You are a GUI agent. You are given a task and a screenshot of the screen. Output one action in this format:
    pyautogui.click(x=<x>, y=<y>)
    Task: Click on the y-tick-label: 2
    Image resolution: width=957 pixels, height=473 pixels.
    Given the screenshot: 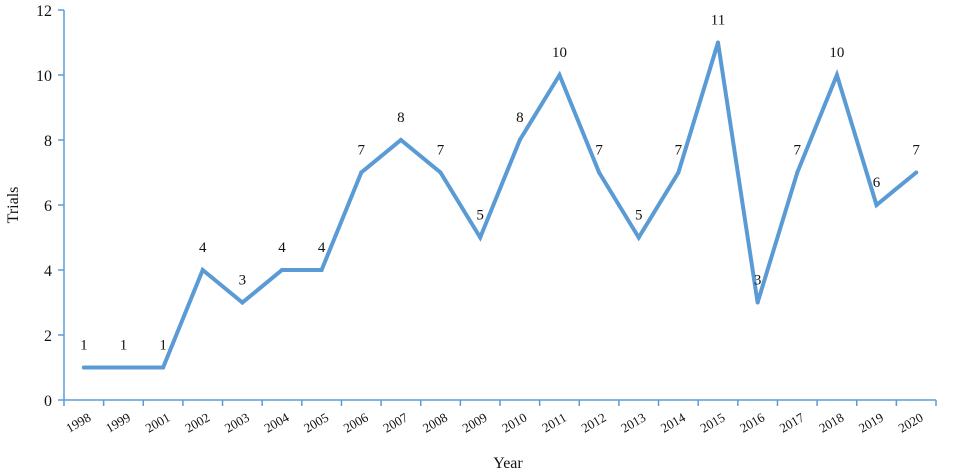 What is the action you would take?
    pyautogui.click(x=48, y=336)
    